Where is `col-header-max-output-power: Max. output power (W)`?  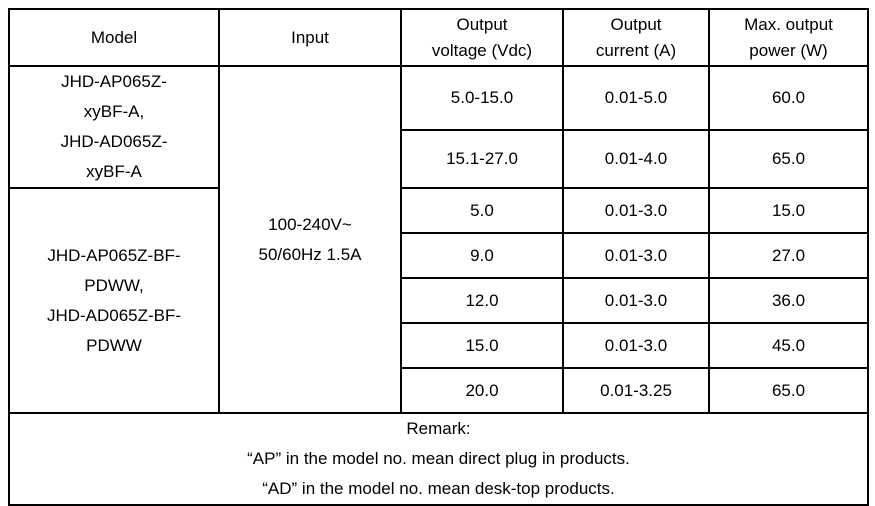 col-header-max-output-power: Max. output power (W) is located at coordinates (788, 37).